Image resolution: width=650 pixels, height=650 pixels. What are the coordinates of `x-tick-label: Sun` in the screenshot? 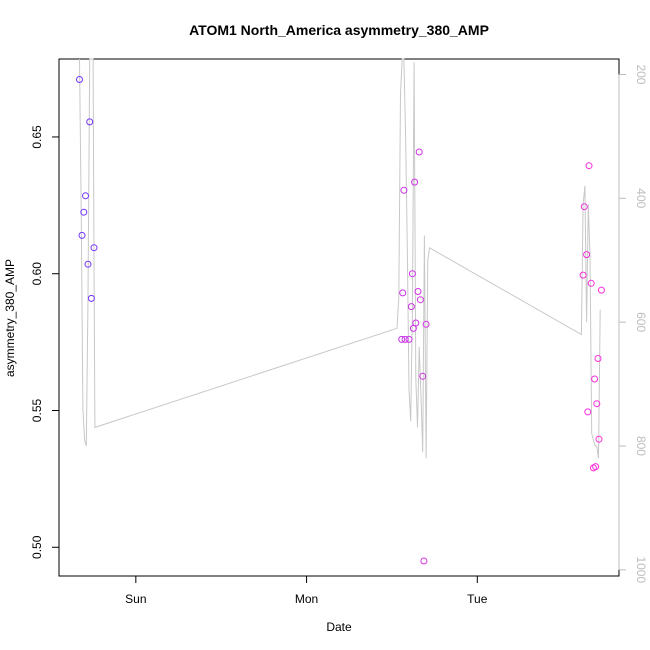 It's located at (135, 599).